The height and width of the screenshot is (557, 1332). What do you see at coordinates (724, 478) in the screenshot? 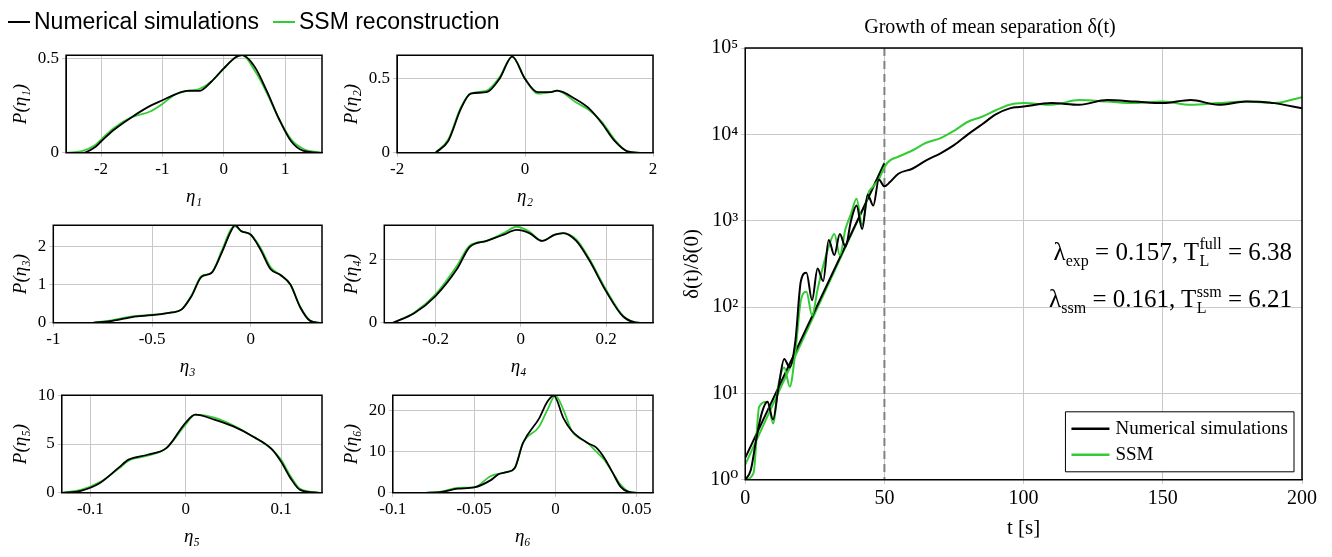
I see `y-tick-label: 10⁰` at bounding box center [724, 478].